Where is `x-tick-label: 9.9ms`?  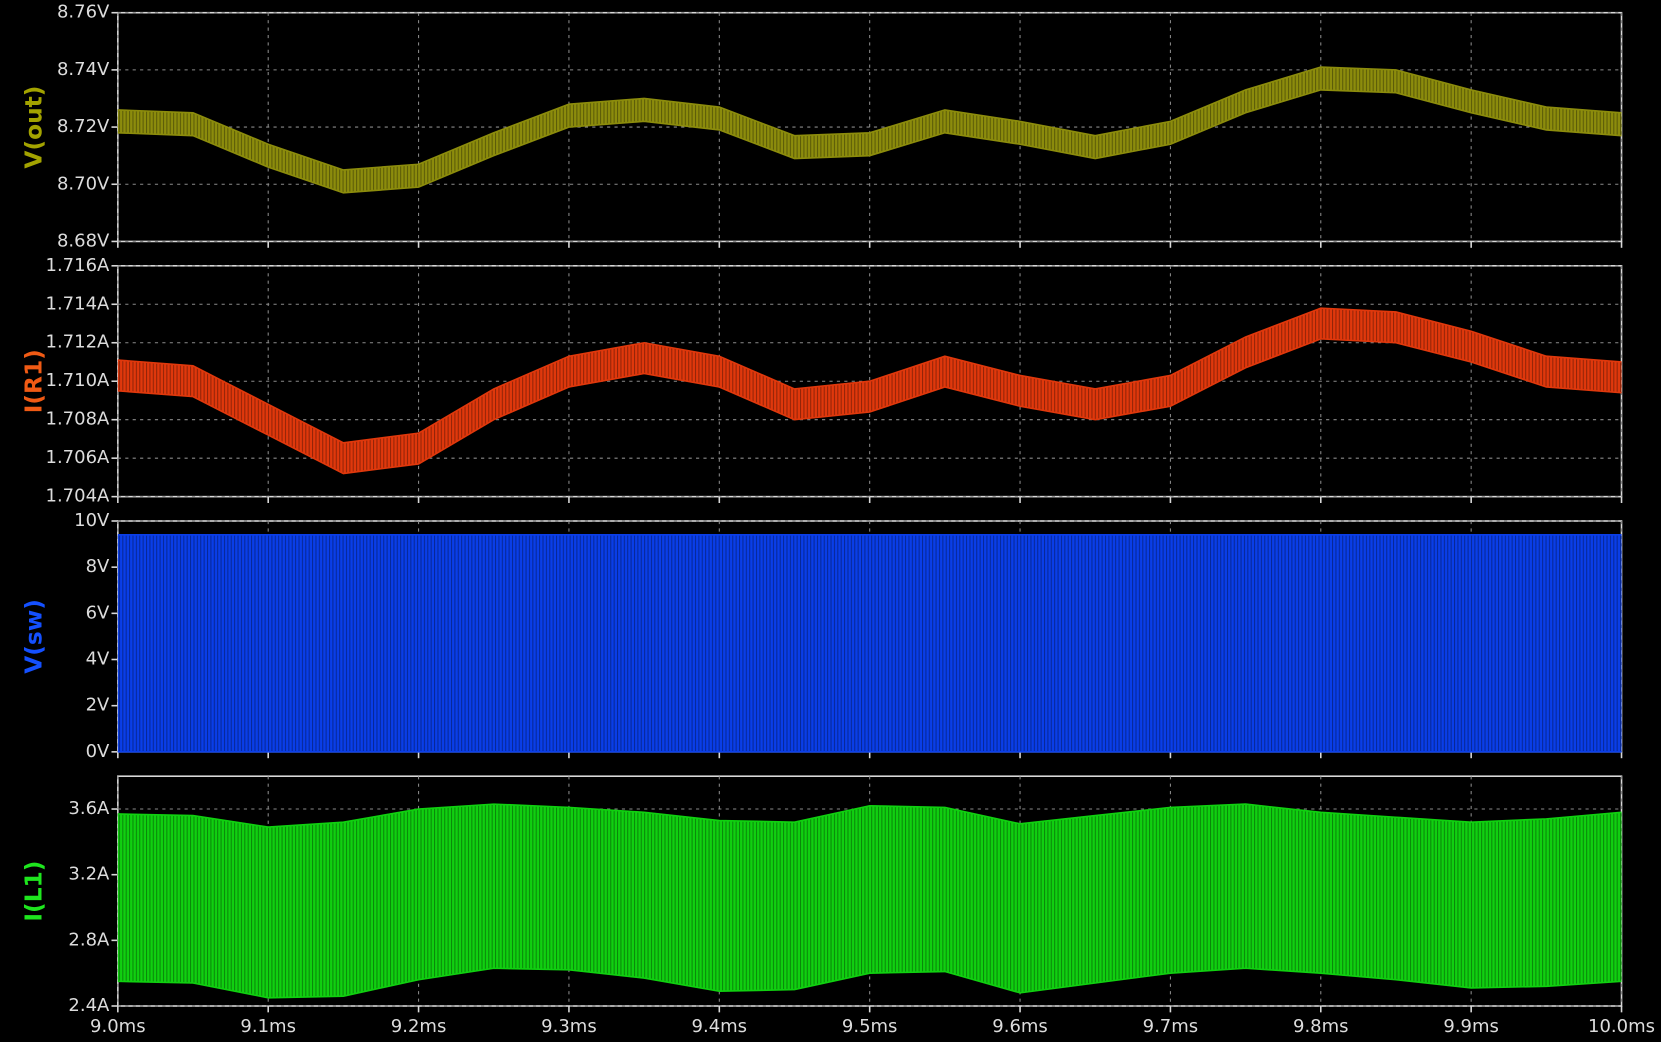
x-tick-label: 9.9ms is located at coordinates (1471, 1026).